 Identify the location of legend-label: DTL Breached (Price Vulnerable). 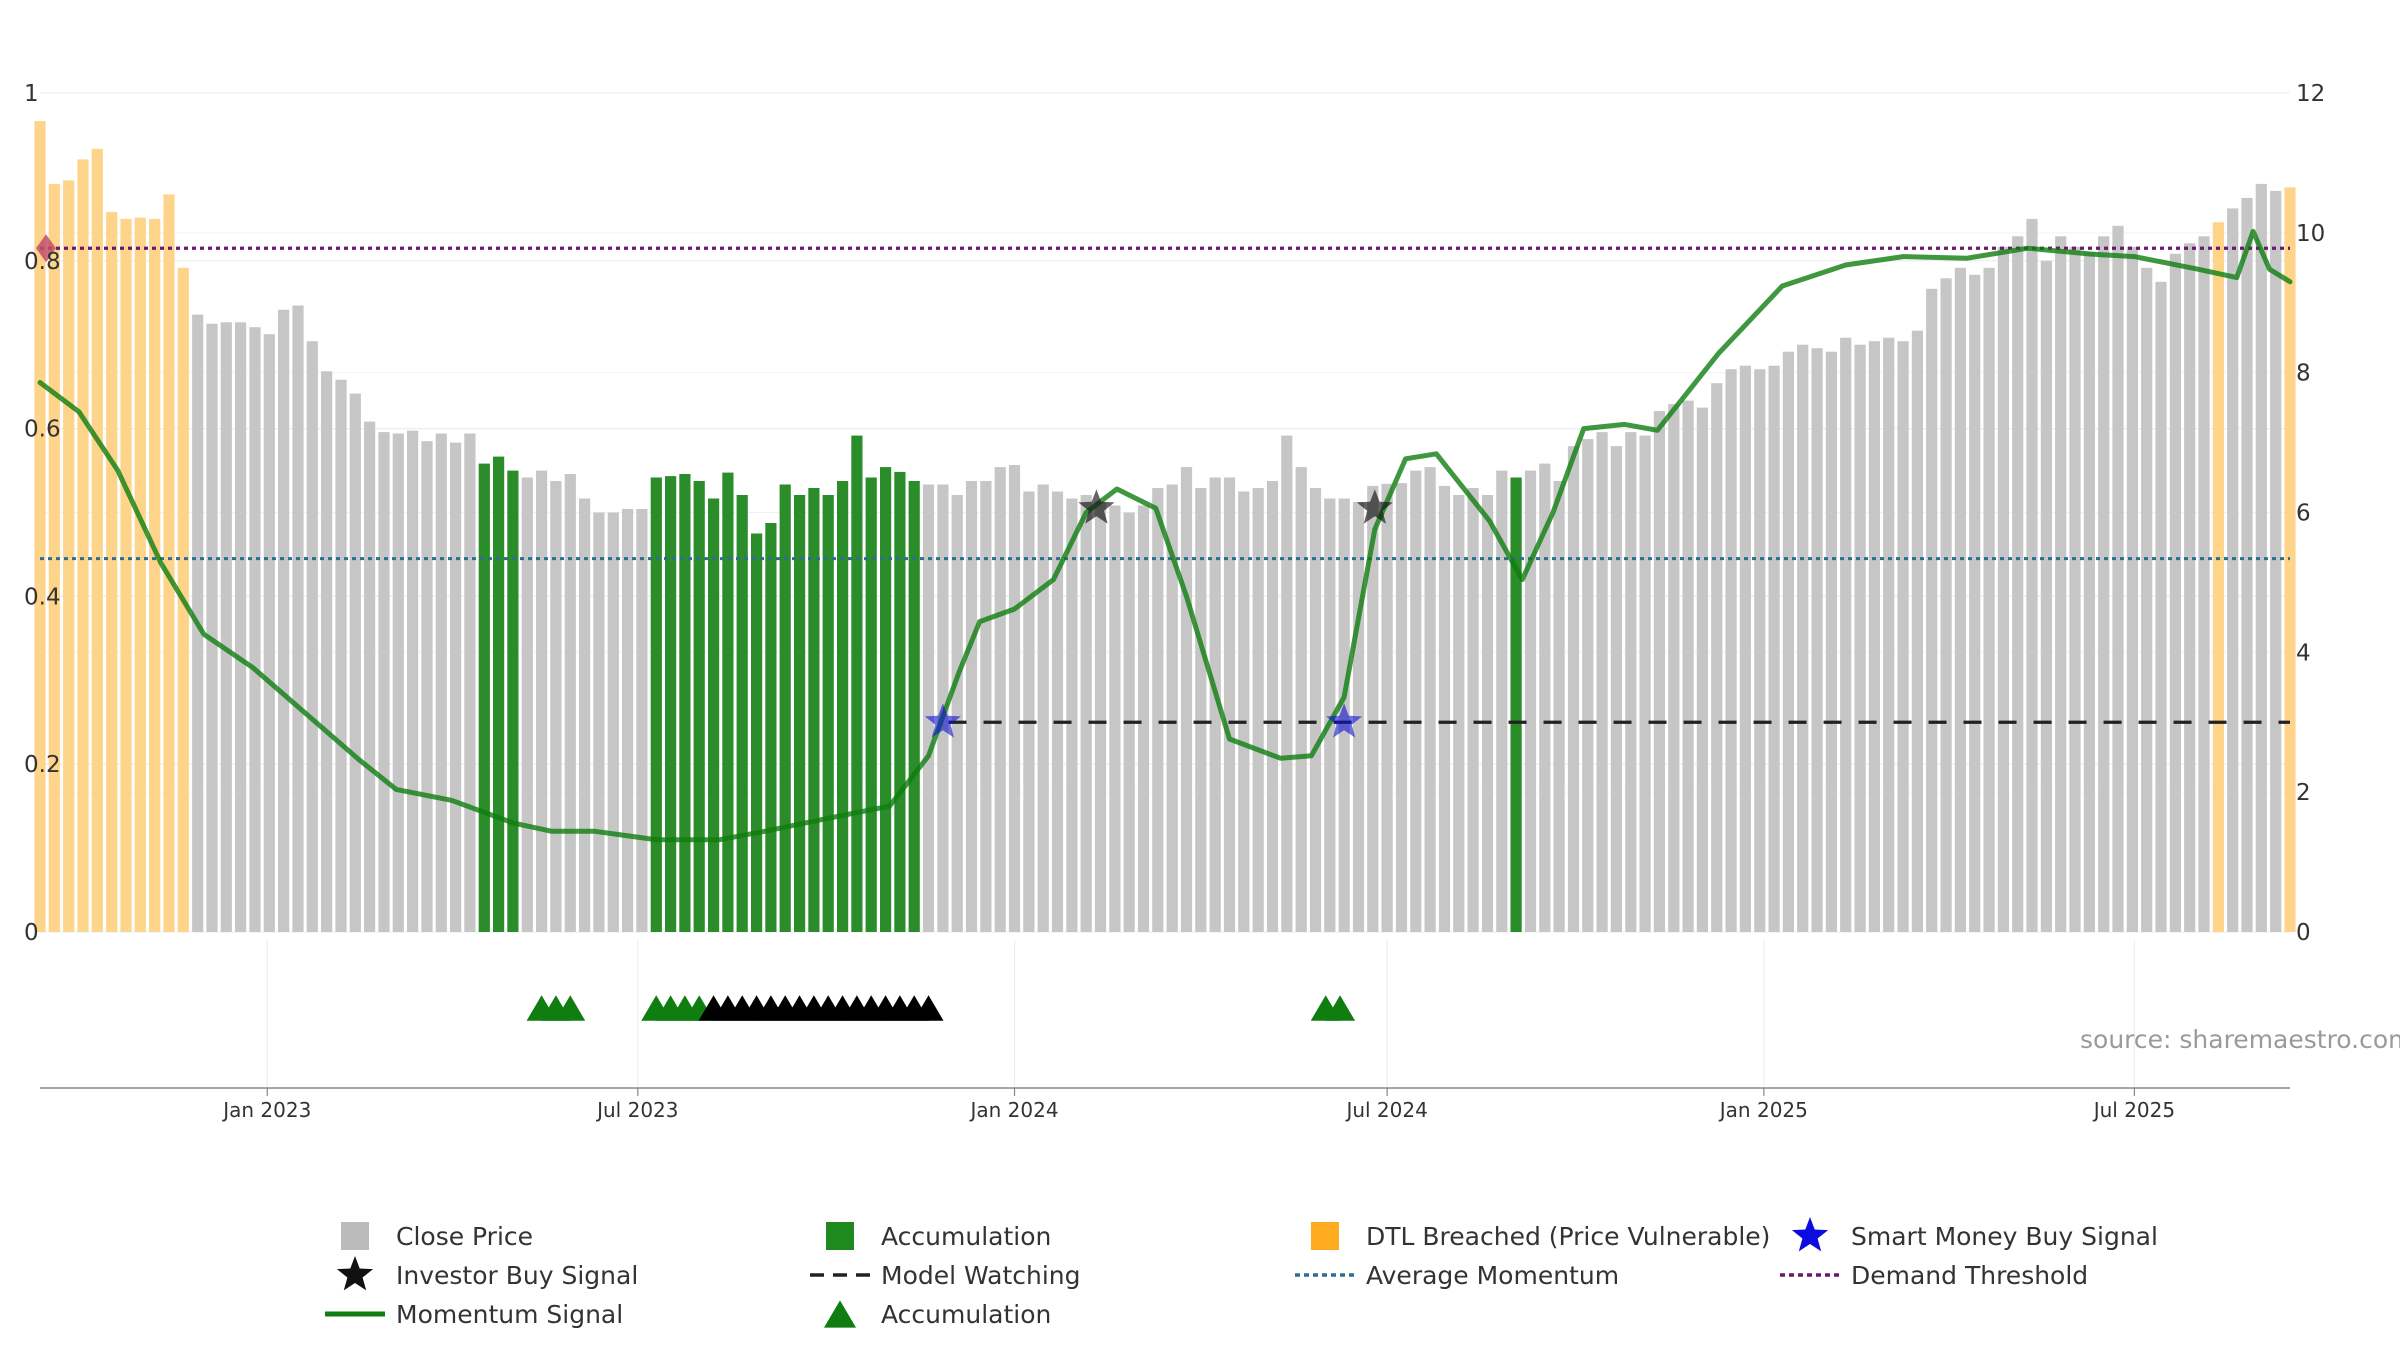
(1568, 1236).